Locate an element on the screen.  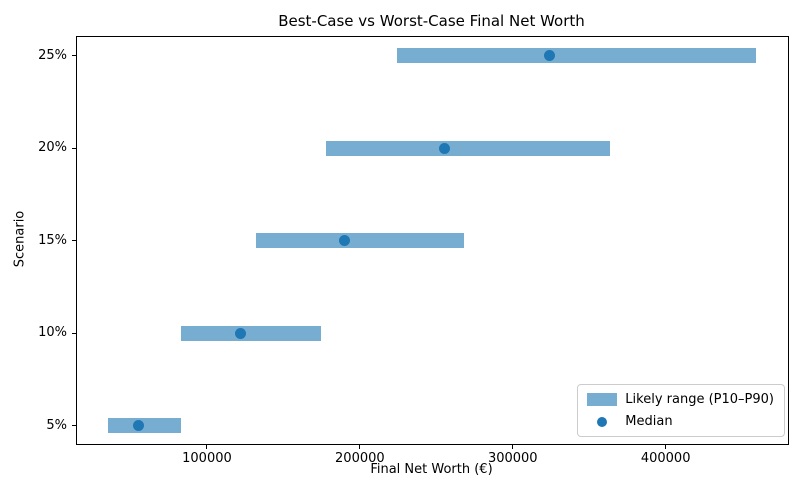
range-swatch-box is located at coordinates (602, 399).